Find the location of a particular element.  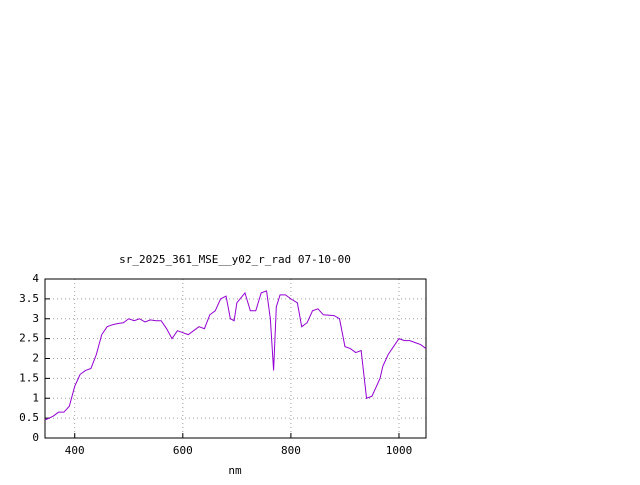

y-tick-label: 0.5 is located at coordinates (29, 417).